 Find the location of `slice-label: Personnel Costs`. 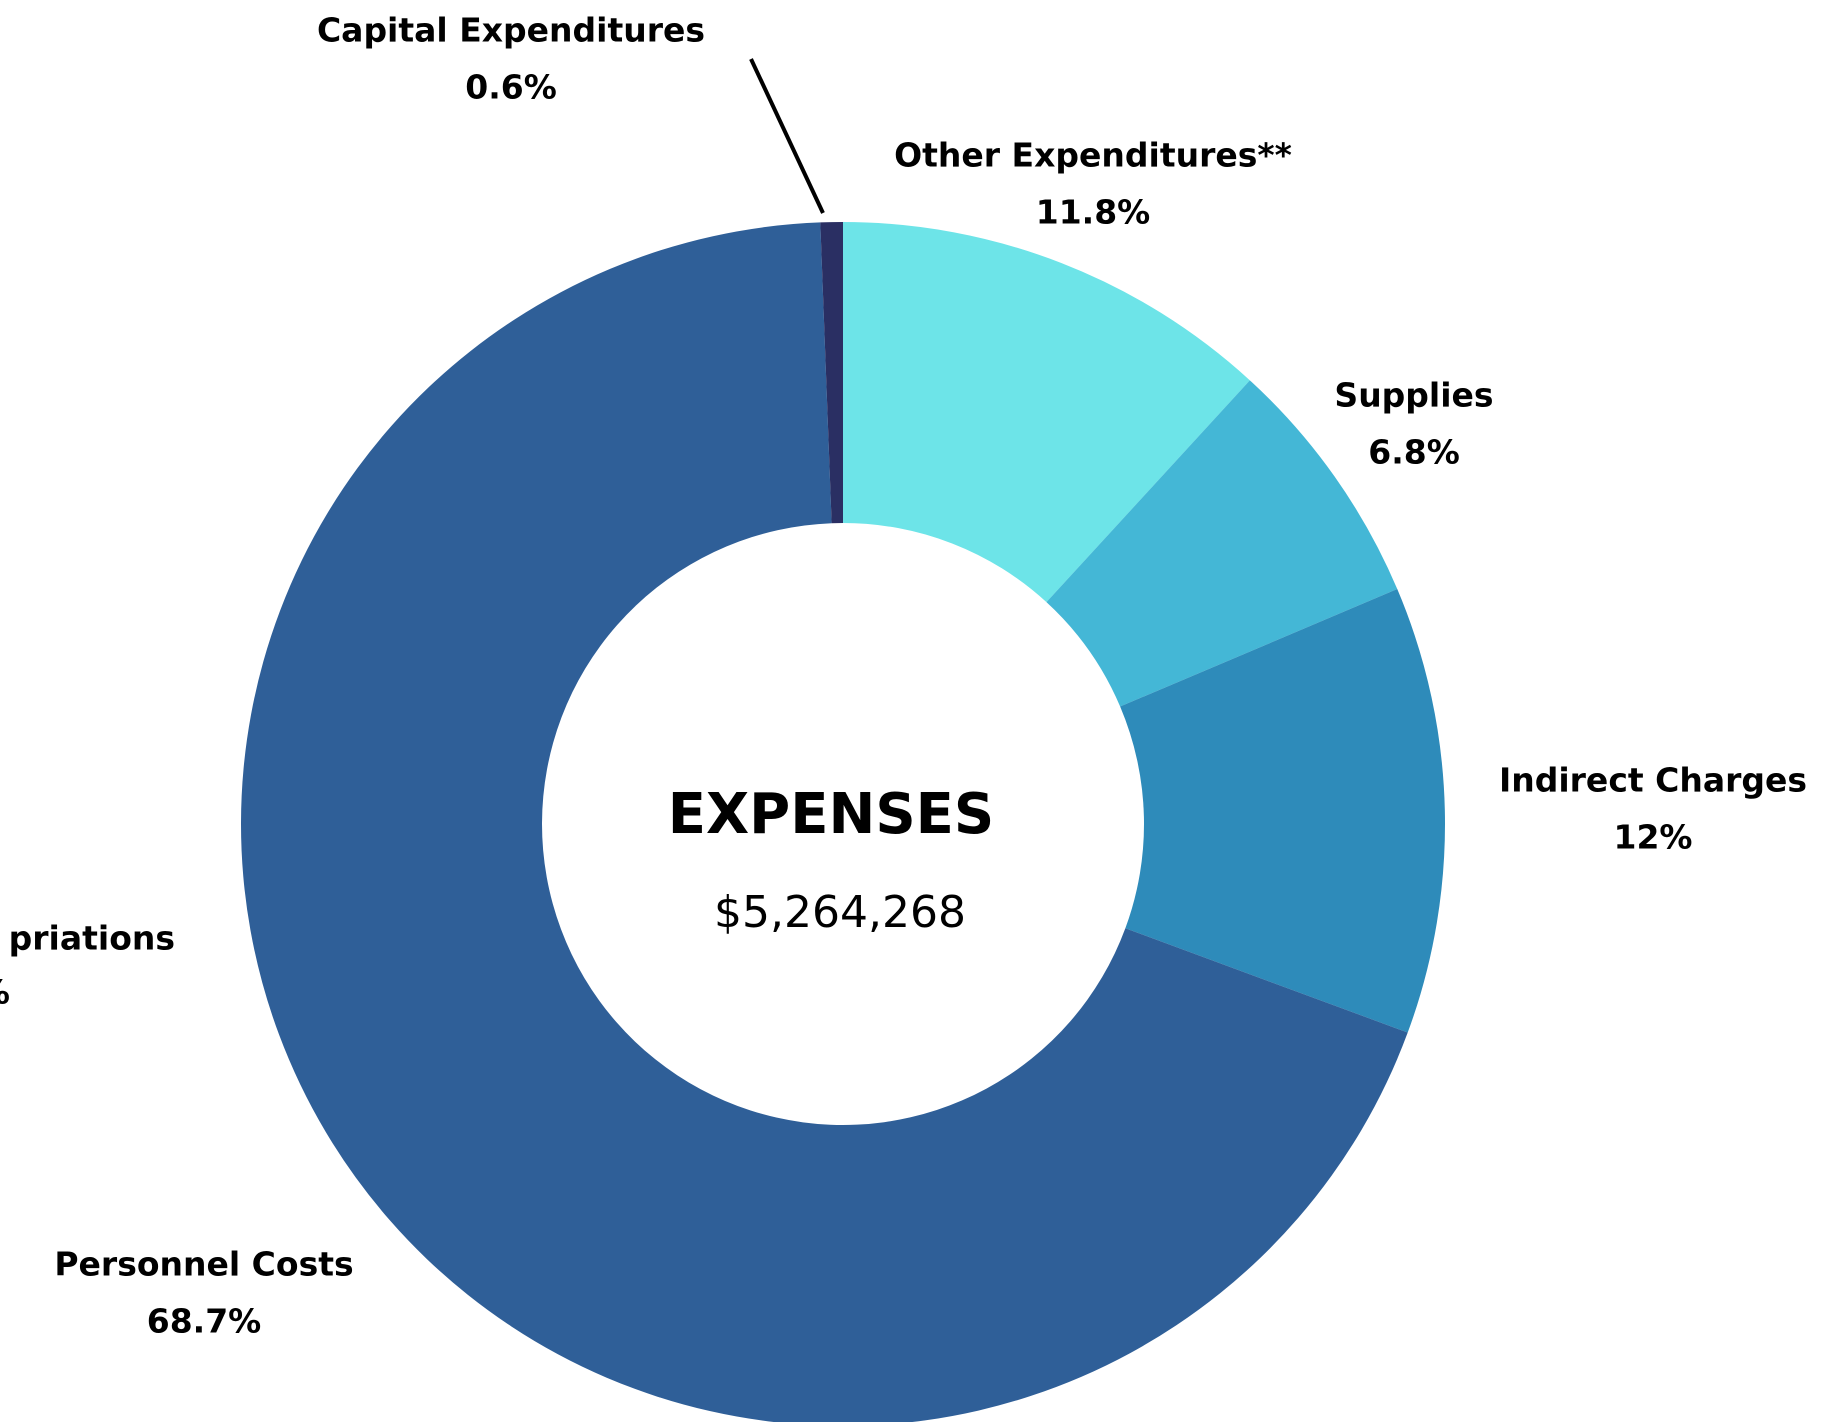

slice-label: Personnel Costs is located at coordinates (203, 1264).